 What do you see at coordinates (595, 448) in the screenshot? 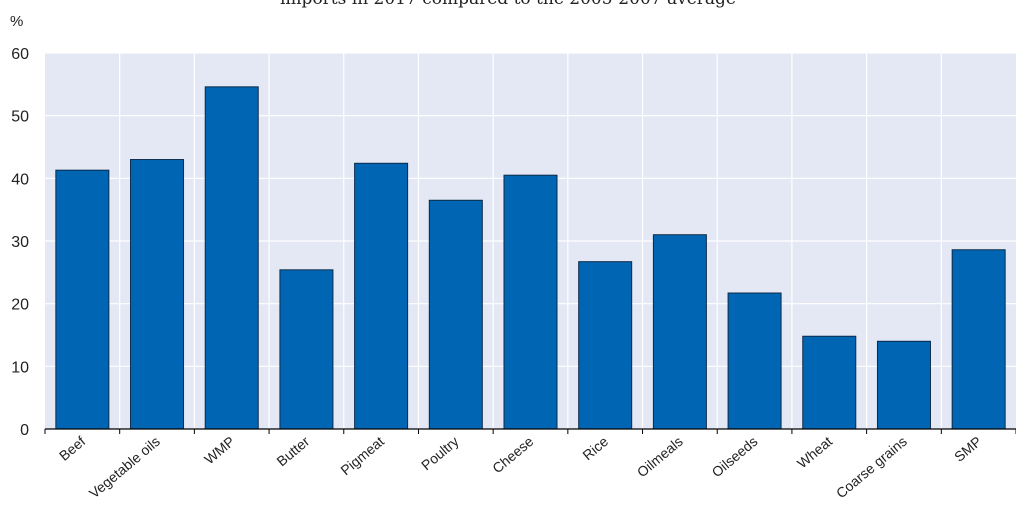
I see `x-tick-label: Rice` at bounding box center [595, 448].